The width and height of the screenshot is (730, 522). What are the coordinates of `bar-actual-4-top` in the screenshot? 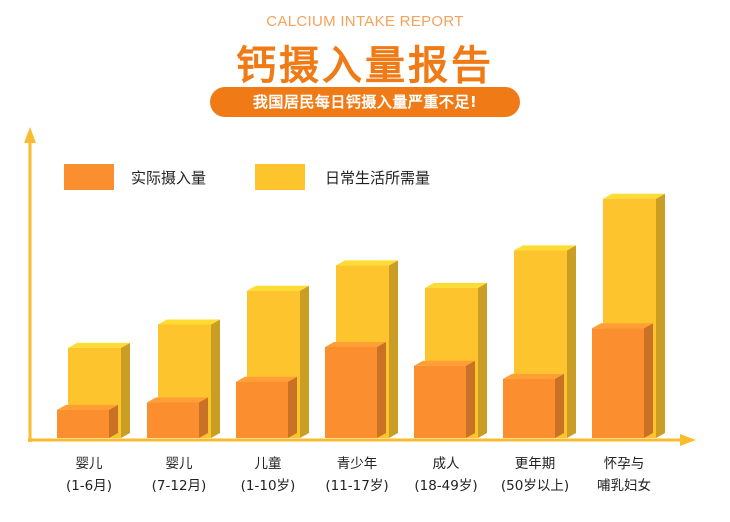 It's located at (444, 363).